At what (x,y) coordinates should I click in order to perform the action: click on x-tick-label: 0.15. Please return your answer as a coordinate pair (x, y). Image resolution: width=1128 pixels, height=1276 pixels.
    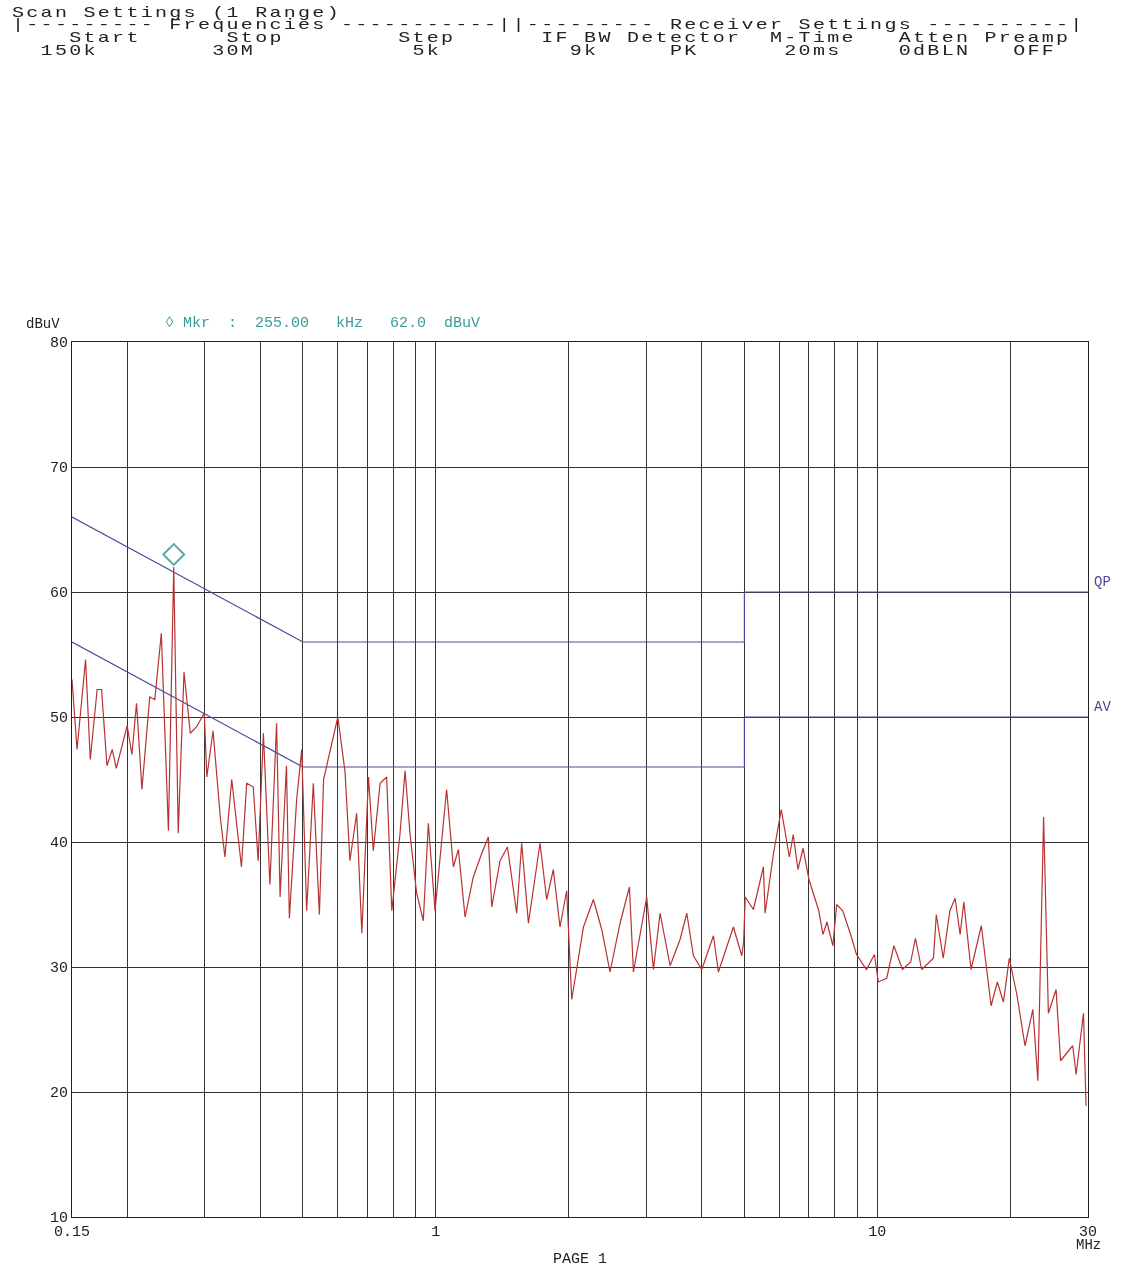
    Looking at the image, I should click on (72, 1233).